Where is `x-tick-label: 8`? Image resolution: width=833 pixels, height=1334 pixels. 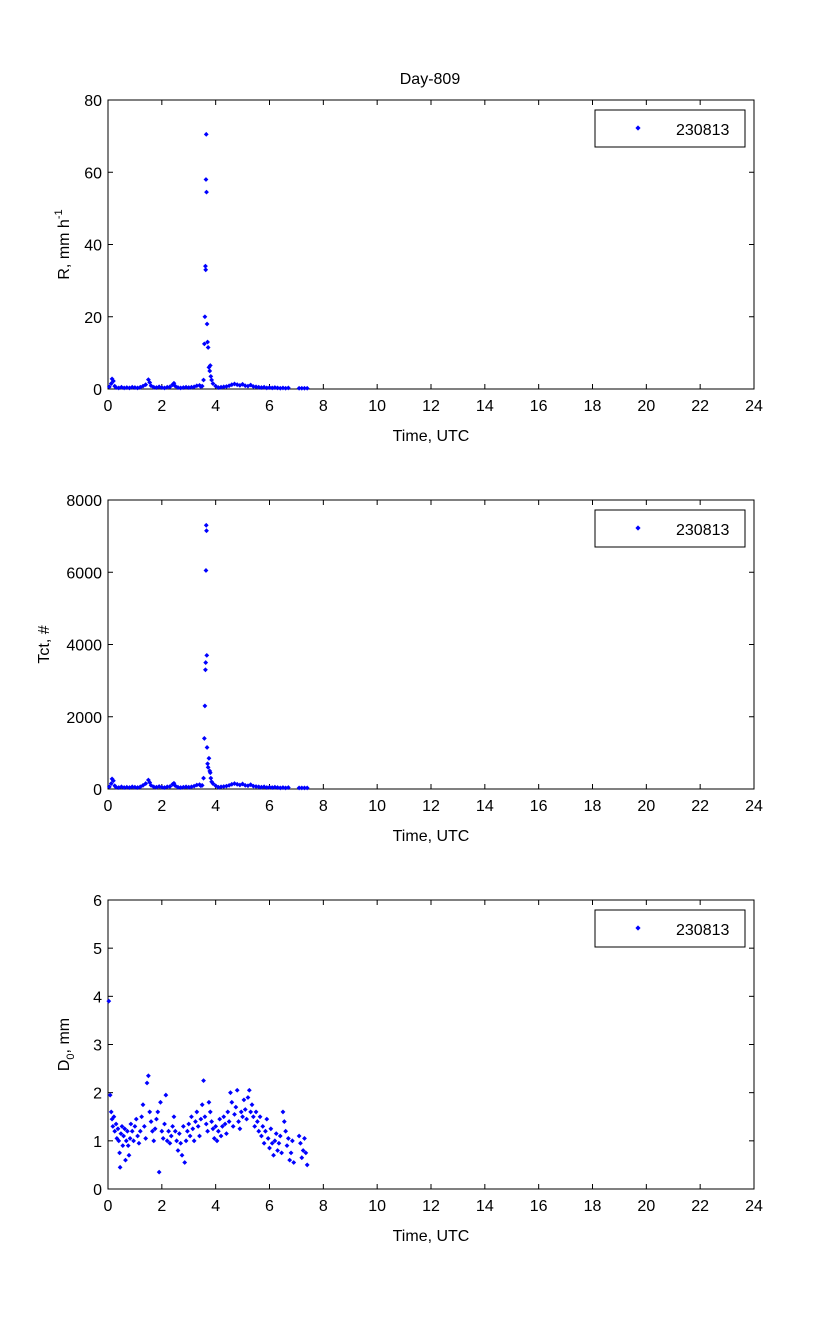
x-tick-label: 8 is located at coordinates (323, 806).